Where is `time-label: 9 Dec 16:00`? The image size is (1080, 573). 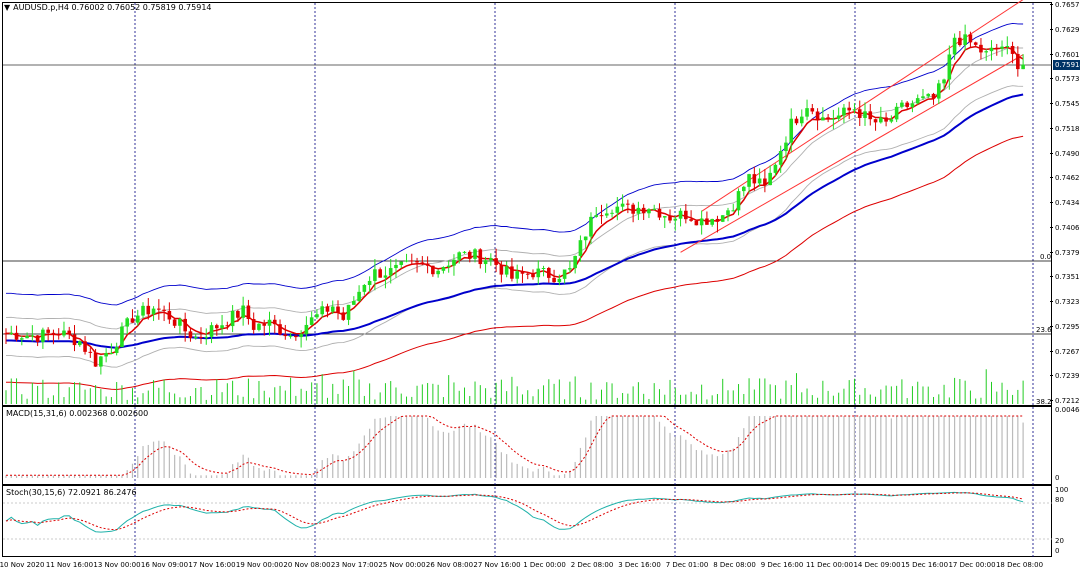 time-label: 9 Dec 16:00 is located at coordinates (782, 565).